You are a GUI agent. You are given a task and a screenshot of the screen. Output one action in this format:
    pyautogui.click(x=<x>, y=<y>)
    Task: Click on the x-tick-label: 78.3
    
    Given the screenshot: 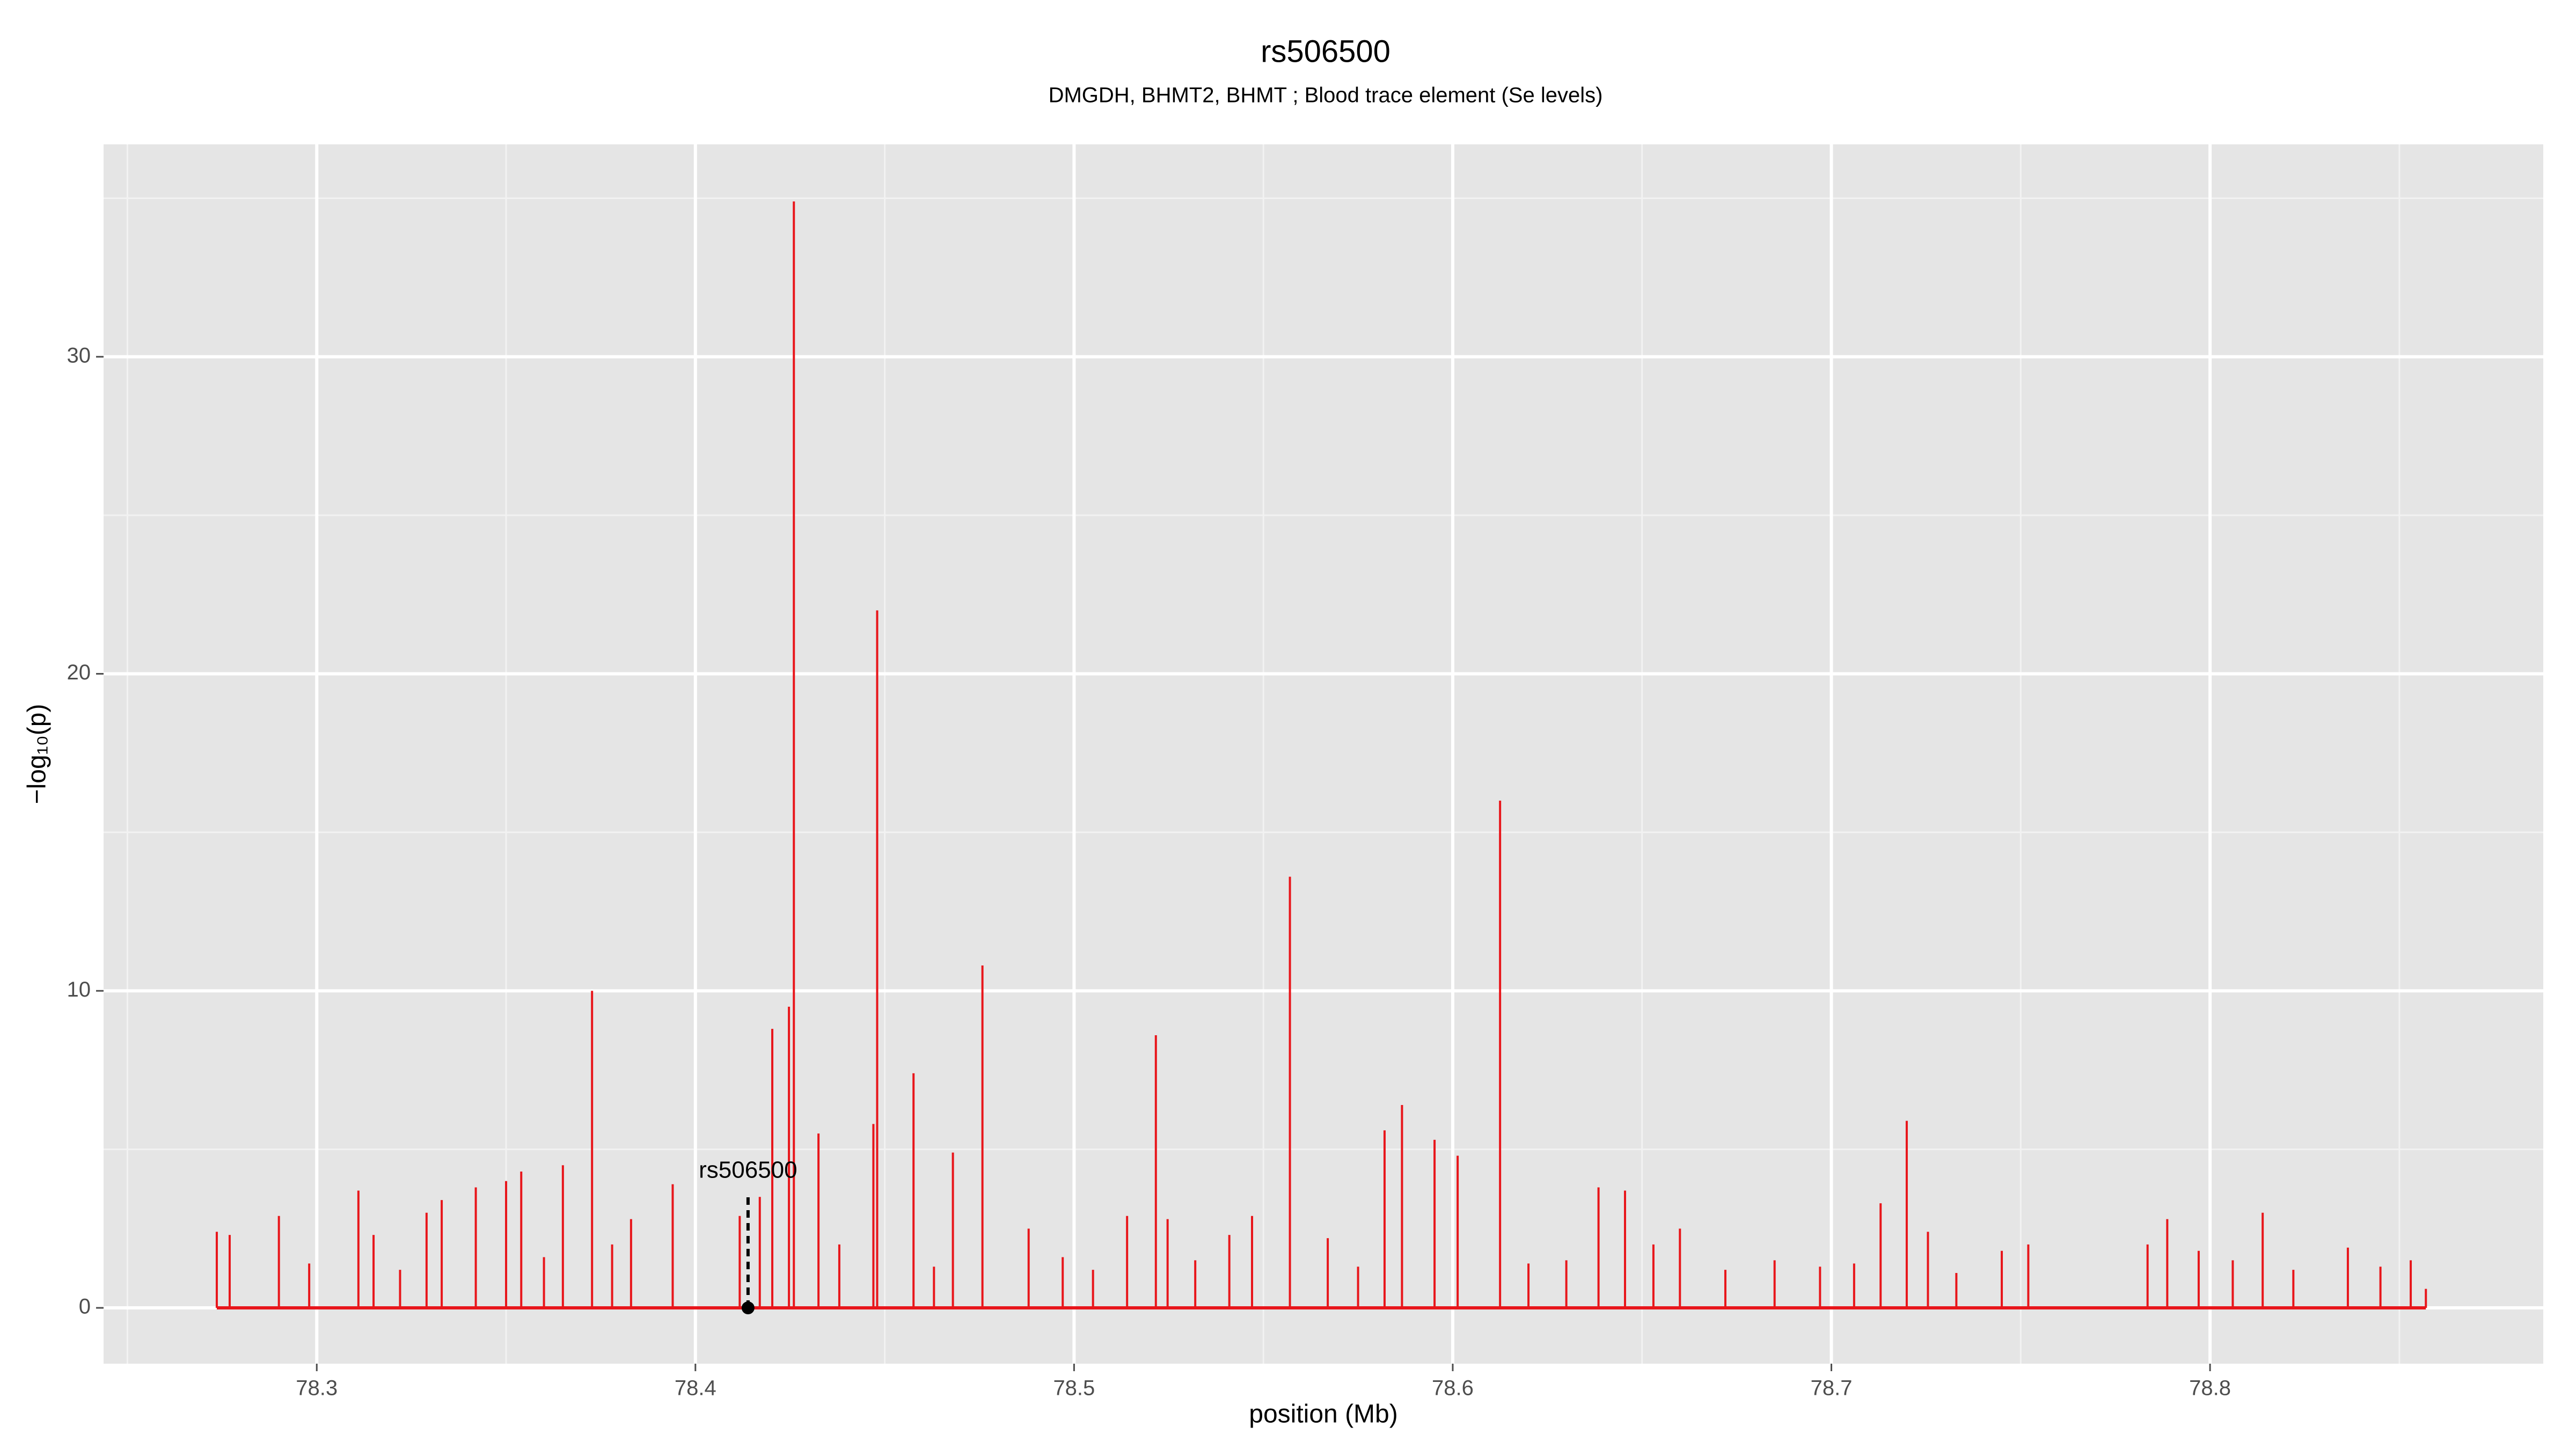 What is the action you would take?
    pyautogui.click(x=317, y=1388)
    